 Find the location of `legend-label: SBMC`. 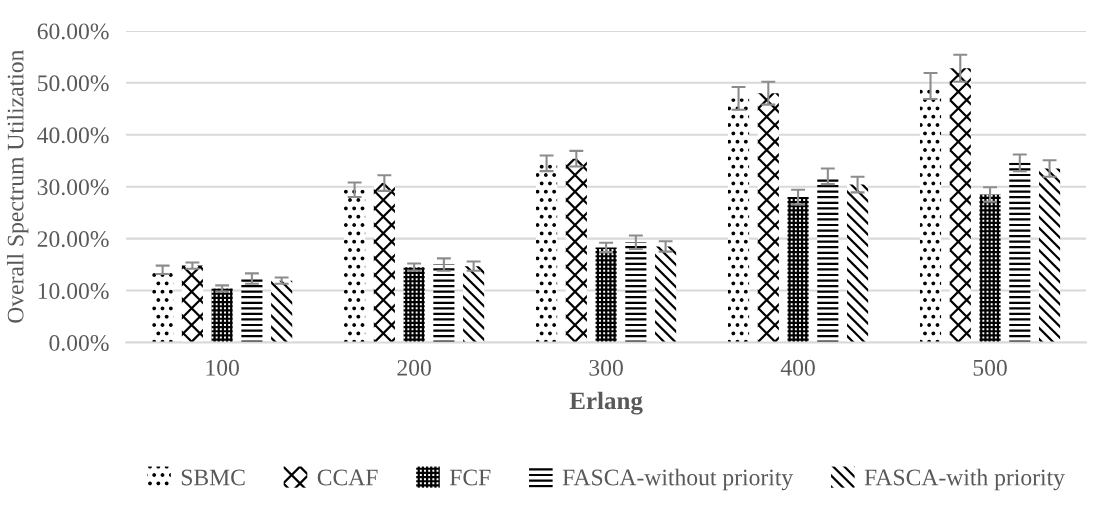

legend-label: SBMC is located at coordinates (213, 477).